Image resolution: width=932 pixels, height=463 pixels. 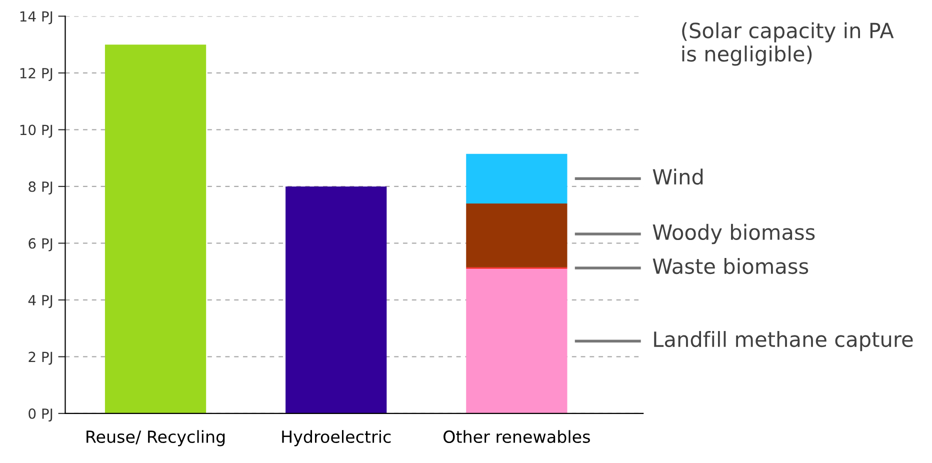 I want to click on y-tick-label: 2 PJ, so click(x=40, y=358).